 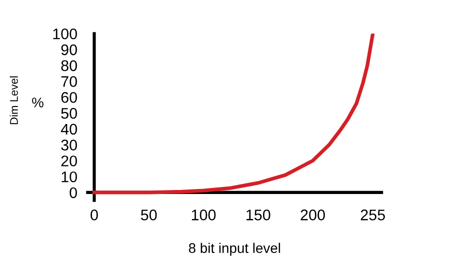 I want to click on y-tick-label: 40, so click(x=68, y=129).